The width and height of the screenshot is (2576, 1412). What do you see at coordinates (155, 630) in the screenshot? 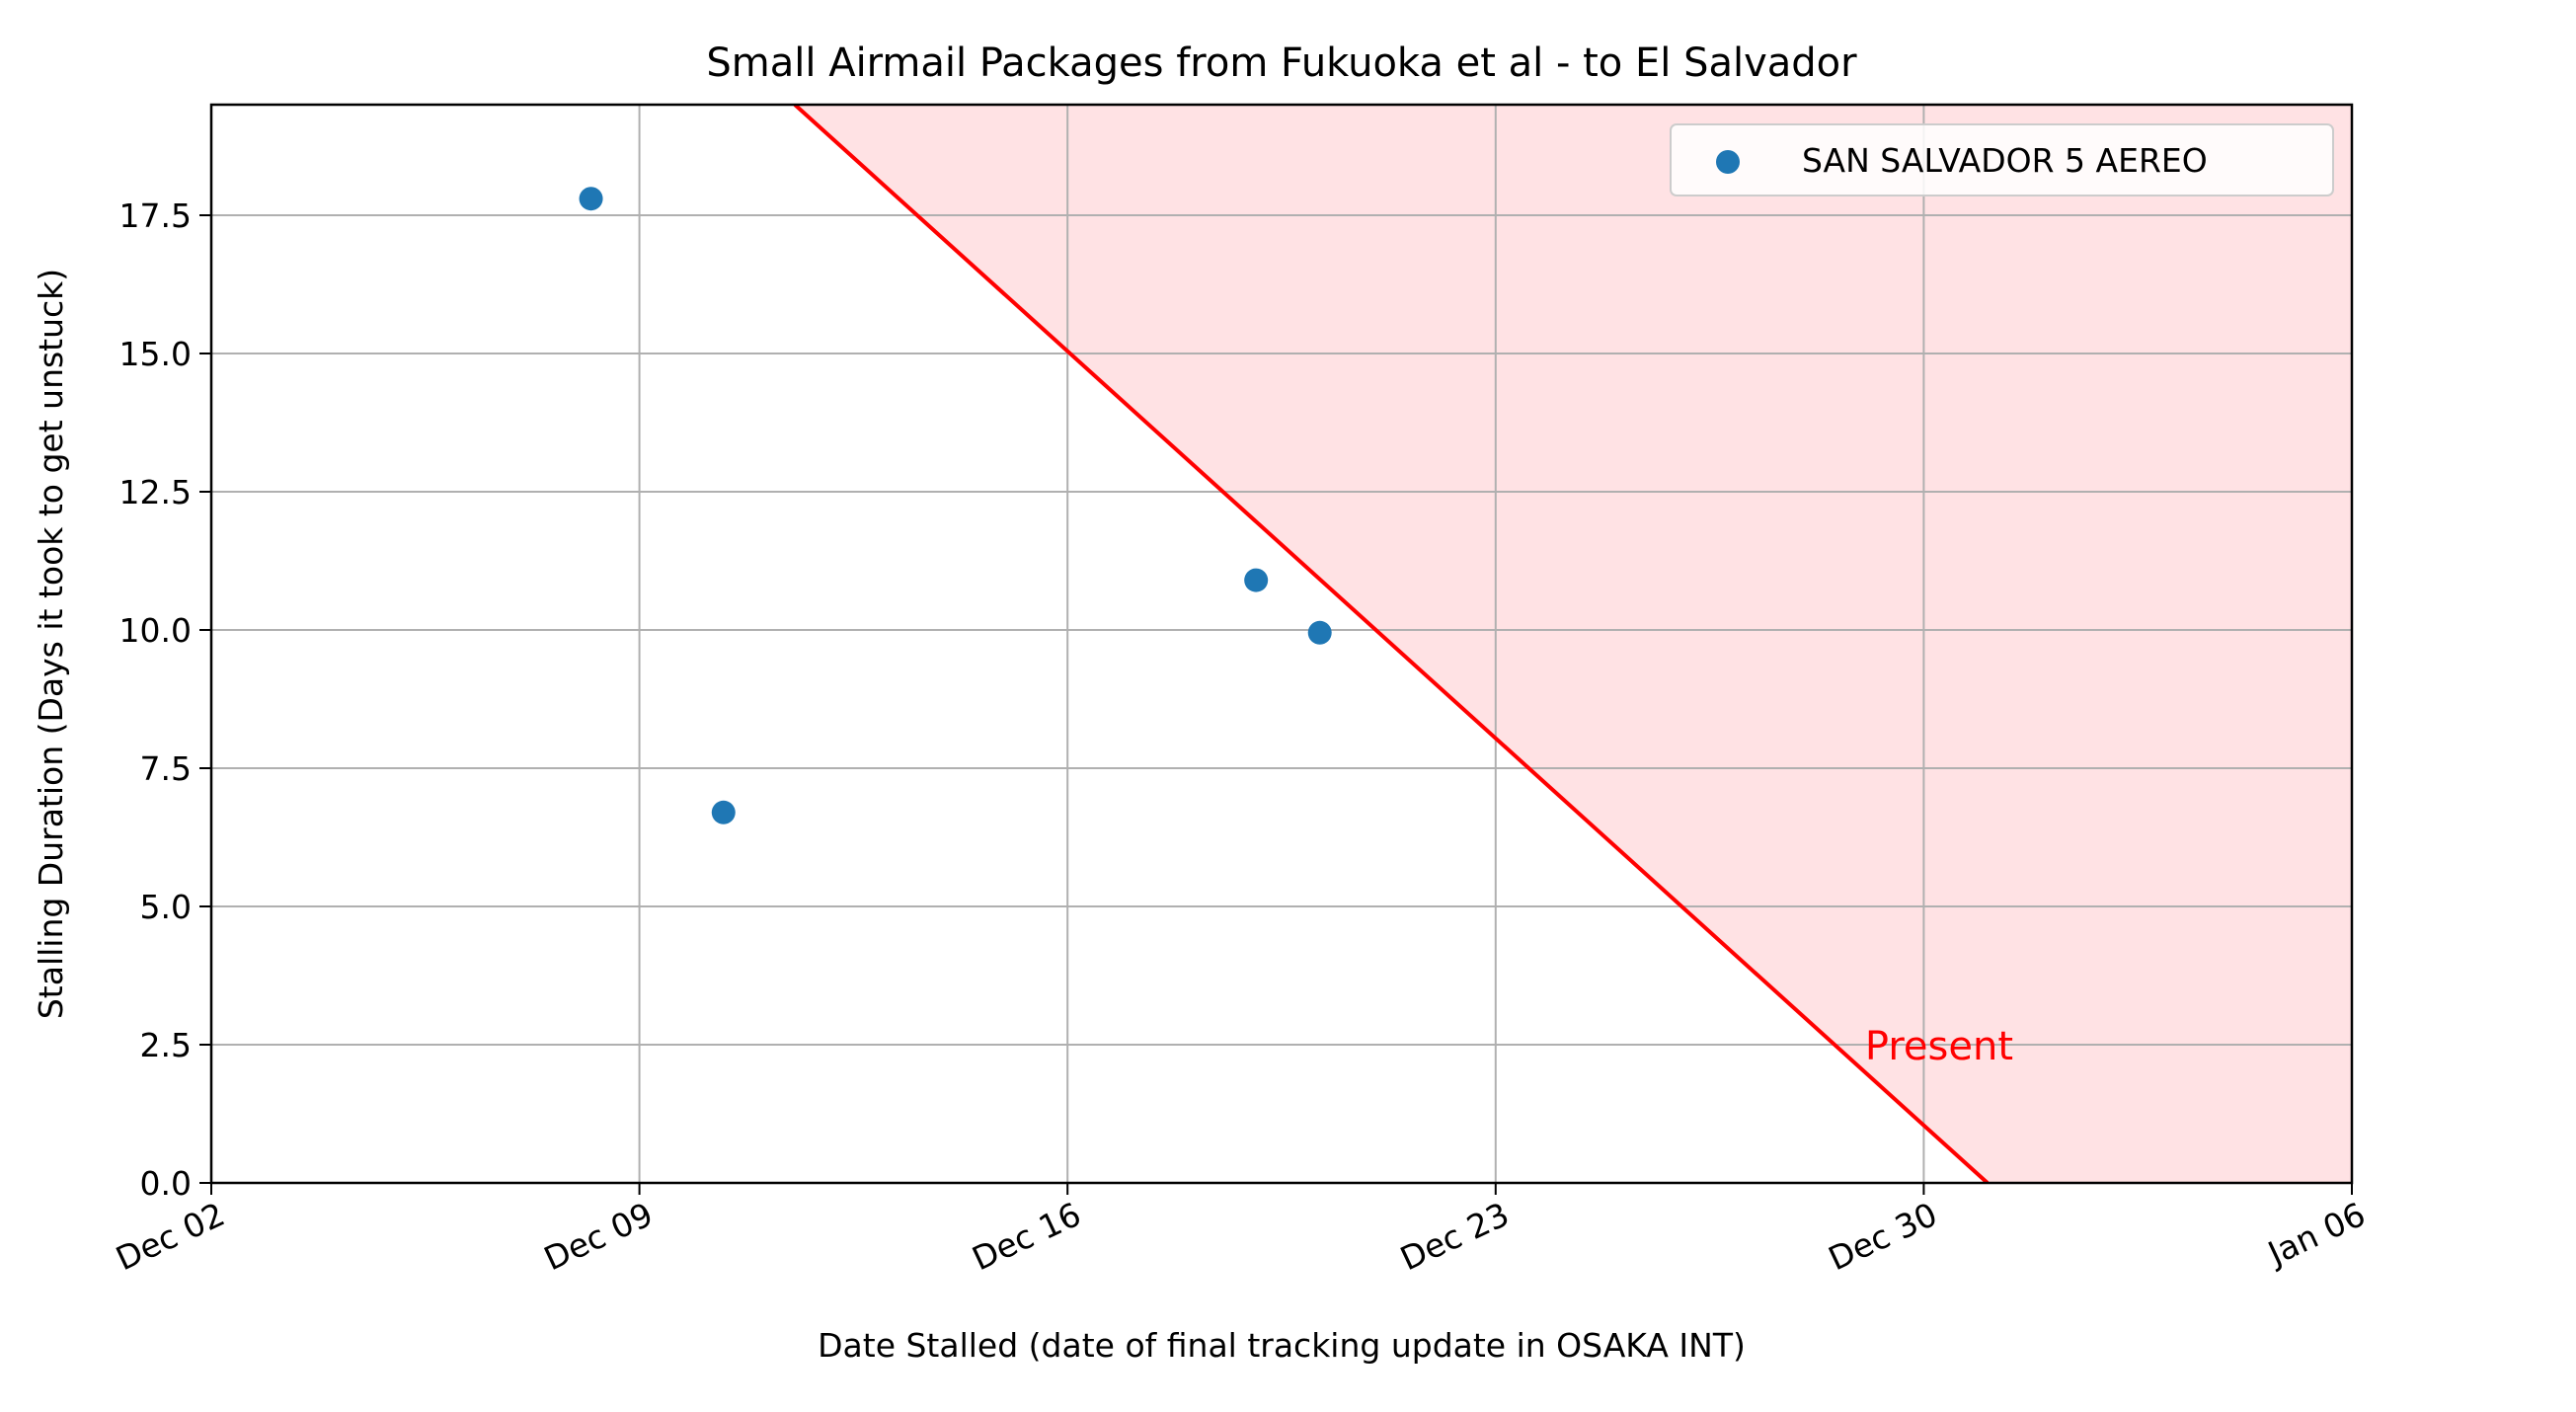
I see `y-tick-label: 10.0` at bounding box center [155, 630].